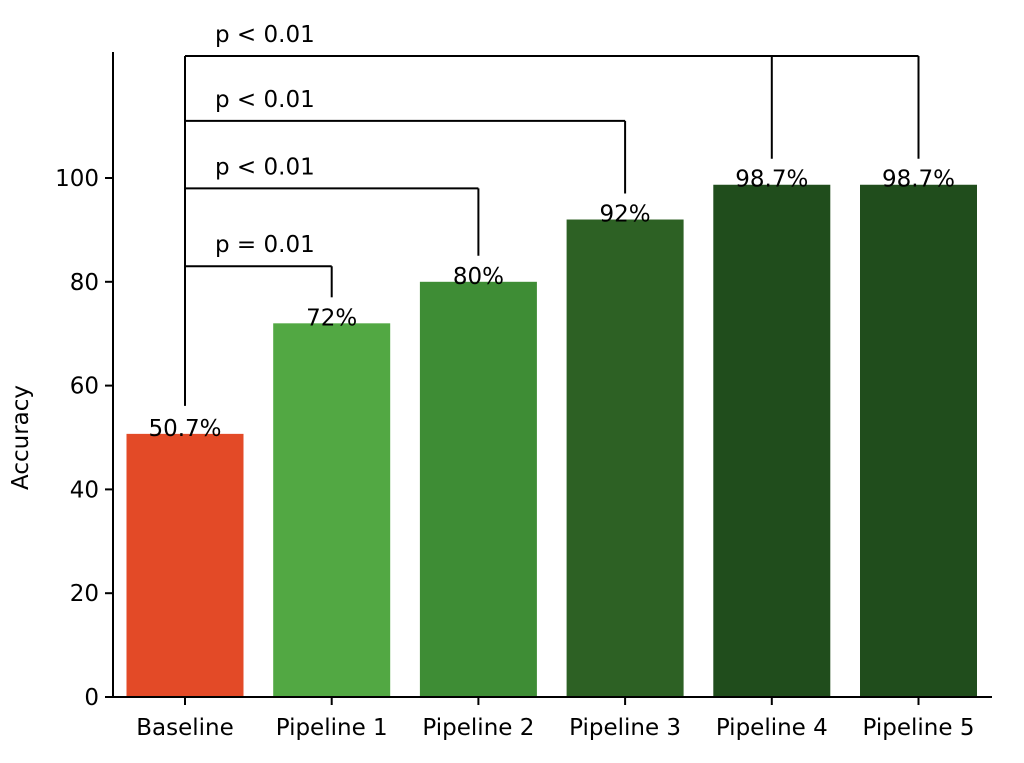  Describe the element at coordinates (185, 728) in the screenshot. I see `x-tick-label: Baseline` at that location.